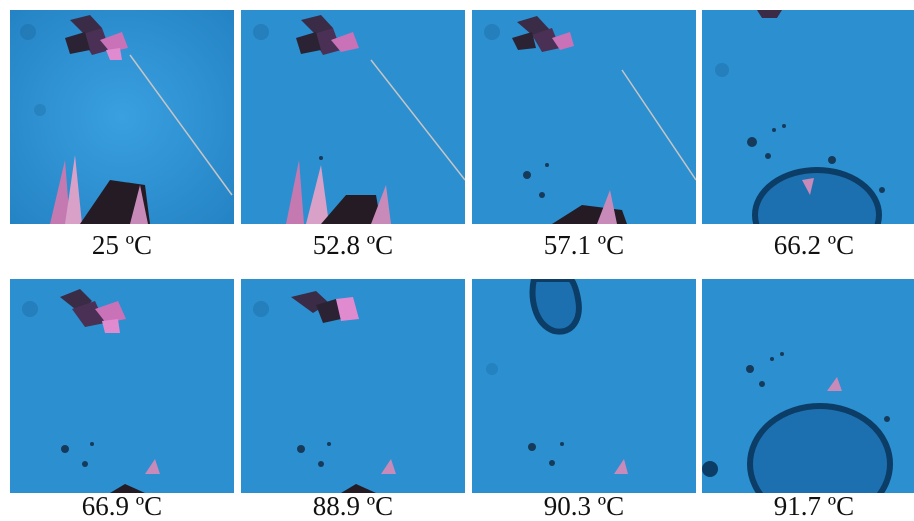 The width and height of the screenshot is (914, 521). I want to click on panel-2-temperature: 52.8 ºC, so click(353, 245).